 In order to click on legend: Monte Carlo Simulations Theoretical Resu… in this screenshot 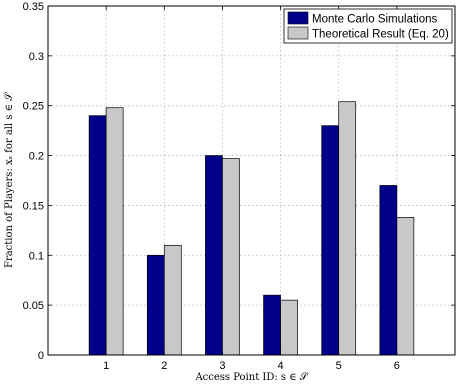, I will do `click(368, 26)`.